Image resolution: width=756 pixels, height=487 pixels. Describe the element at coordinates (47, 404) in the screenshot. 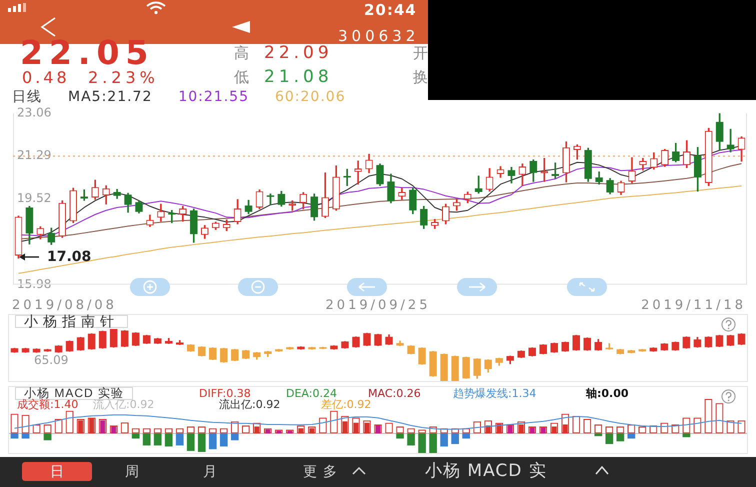

I see `series-label: 成交额:1.40` at that location.